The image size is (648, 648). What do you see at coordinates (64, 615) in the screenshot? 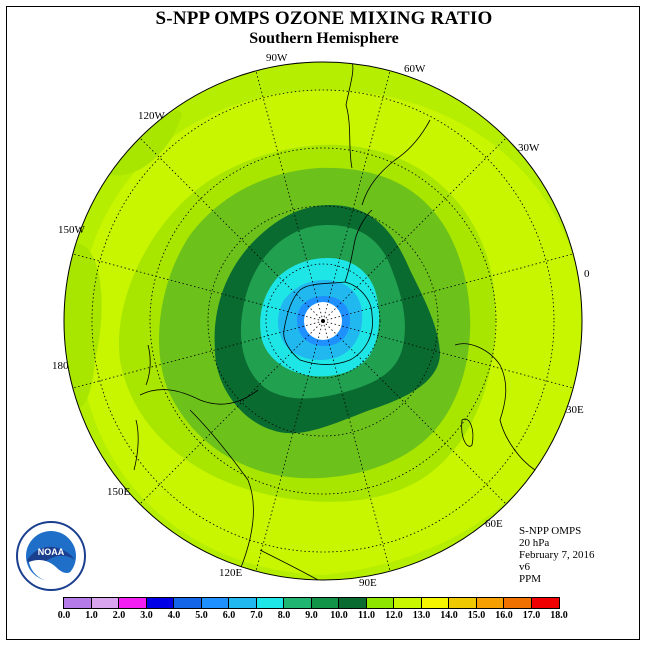
I see `colorbar-tick-label: 0.0` at bounding box center [64, 615].